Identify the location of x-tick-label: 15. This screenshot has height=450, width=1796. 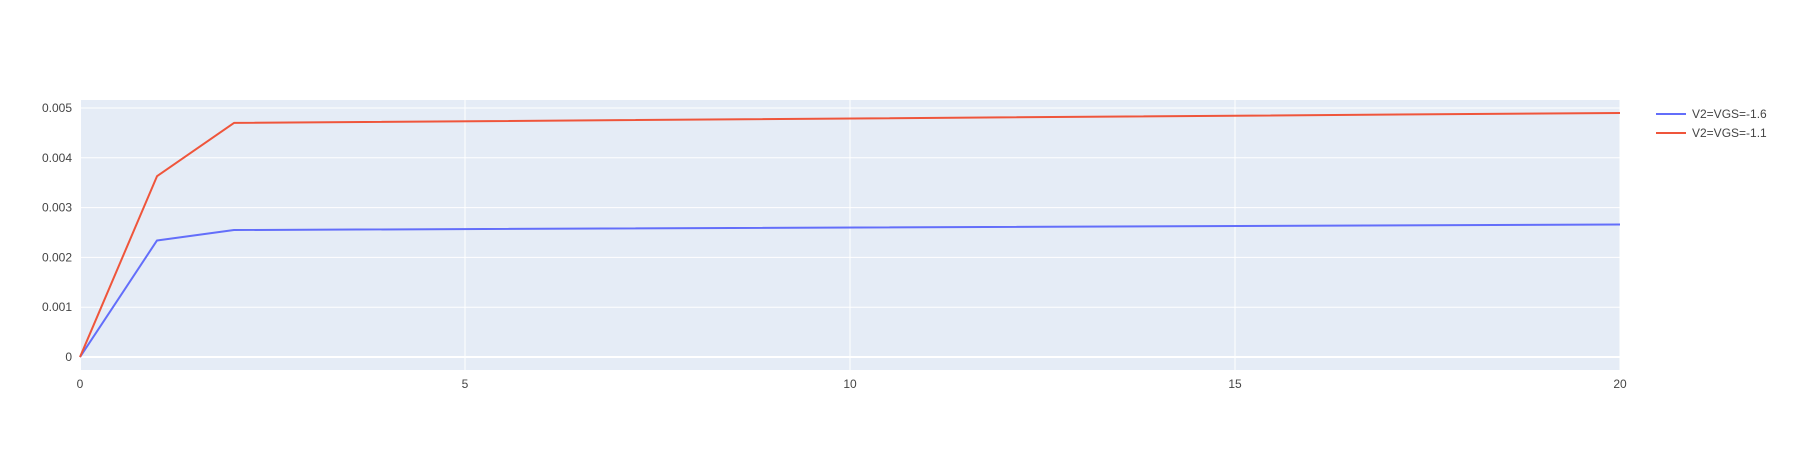
(1235, 384).